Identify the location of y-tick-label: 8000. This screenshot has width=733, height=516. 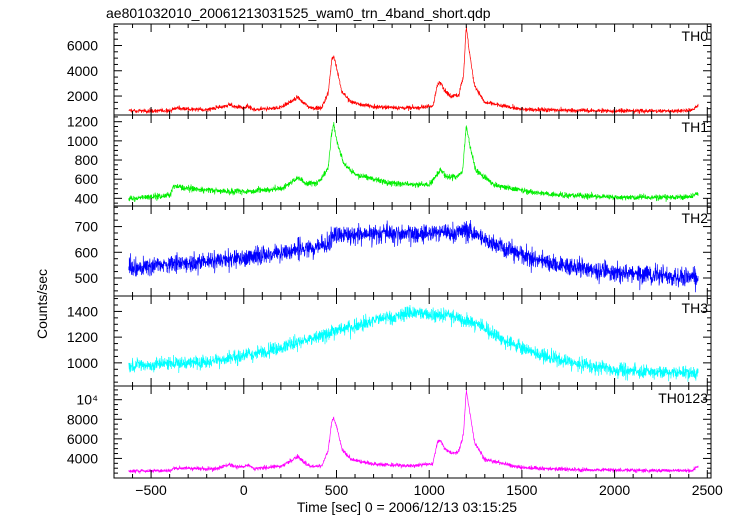
(82, 419).